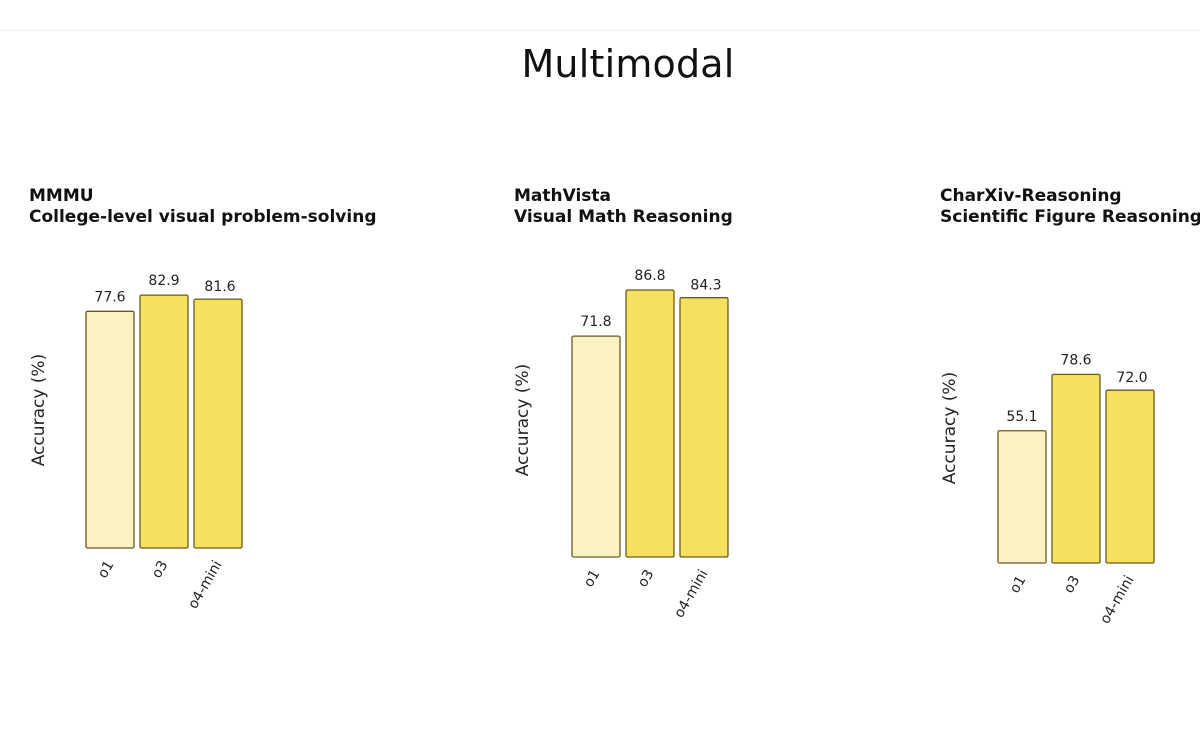 The height and width of the screenshot is (742, 1200). I want to click on data-label: 71.8, so click(595, 322).